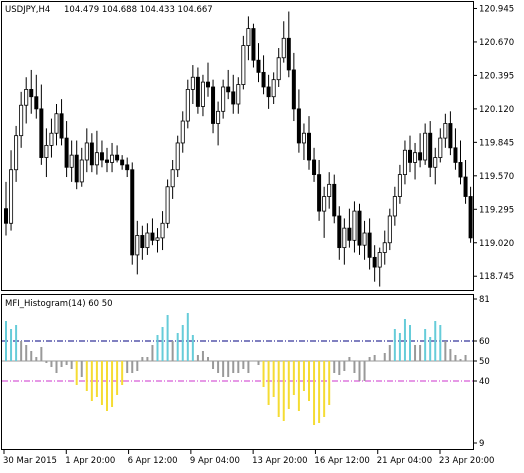 This screenshot has width=524, height=473. What do you see at coordinates (27, 10) in the screenshot?
I see `symbol-label: USDJPY,H4` at bounding box center [27, 10].